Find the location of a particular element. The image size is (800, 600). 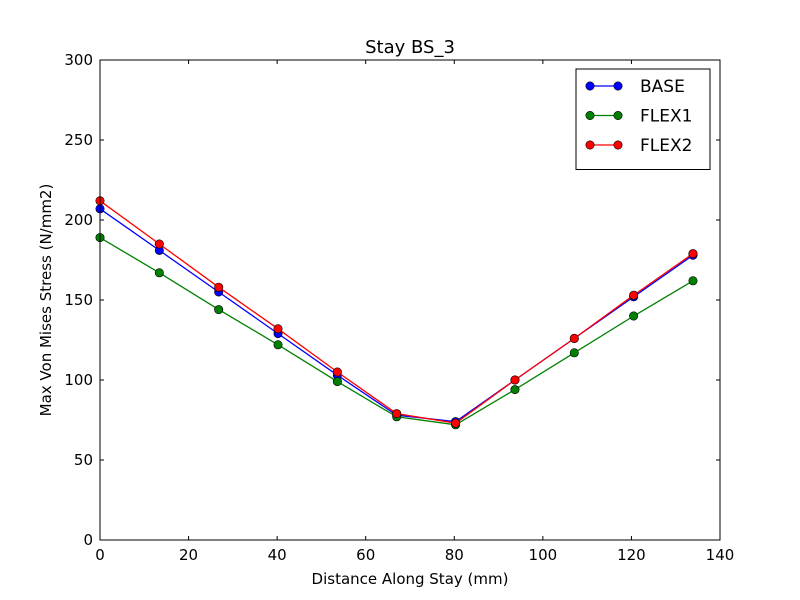

x-tick-label: 0 is located at coordinates (100, 555).